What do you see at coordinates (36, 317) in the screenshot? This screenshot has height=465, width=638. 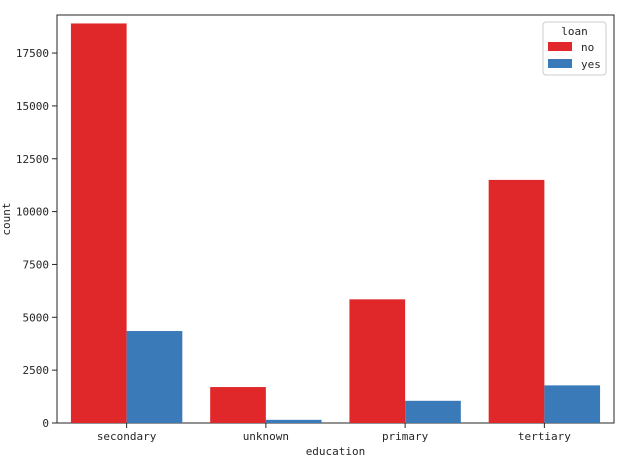 I see `y-tick-label: 5000` at bounding box center [36, 317].